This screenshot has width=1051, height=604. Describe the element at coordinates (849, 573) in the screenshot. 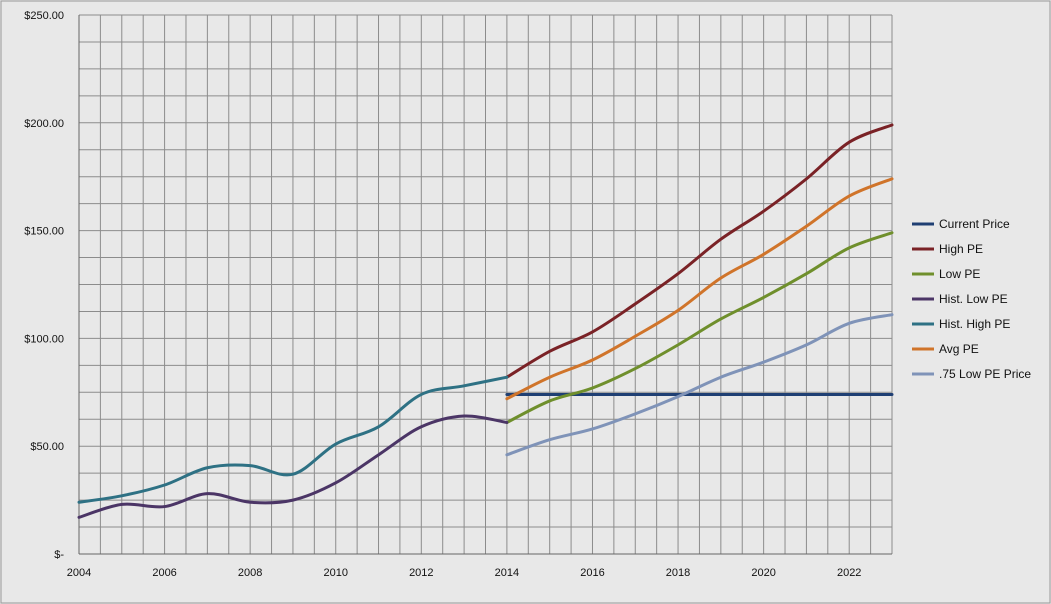

I see `x-tick-label: 2022` at that location.